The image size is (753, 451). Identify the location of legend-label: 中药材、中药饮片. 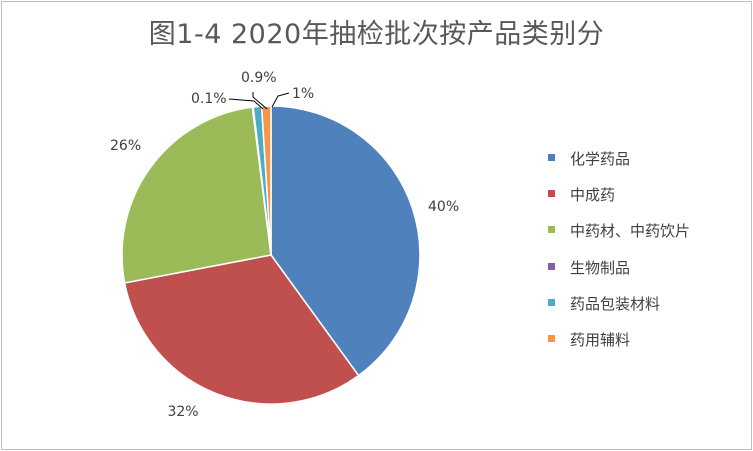
(630, 231).